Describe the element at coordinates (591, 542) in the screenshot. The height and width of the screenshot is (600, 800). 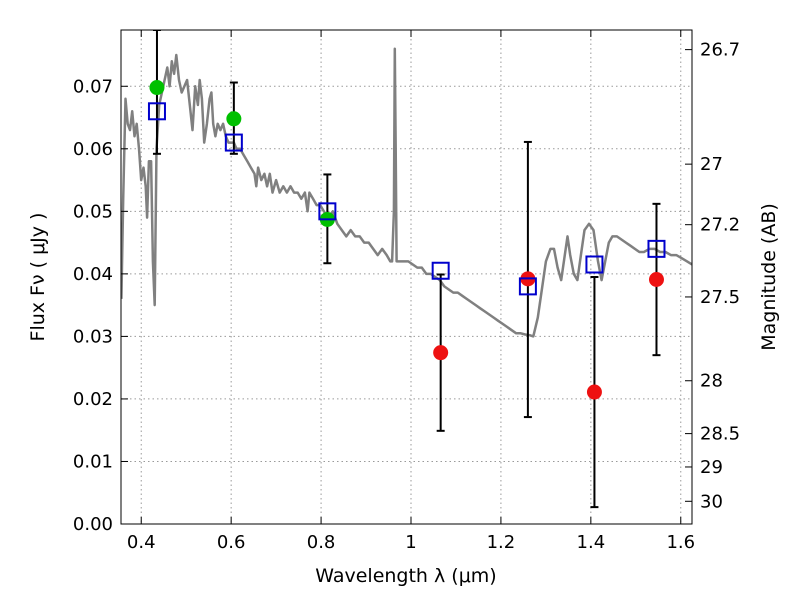
I see `x-tick-label: 1.4` at that location.